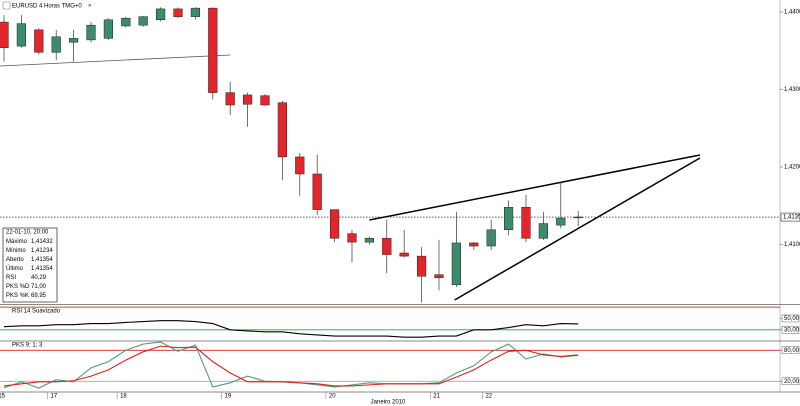  I want to click on x-tick-label: 22, so click(488, 397).